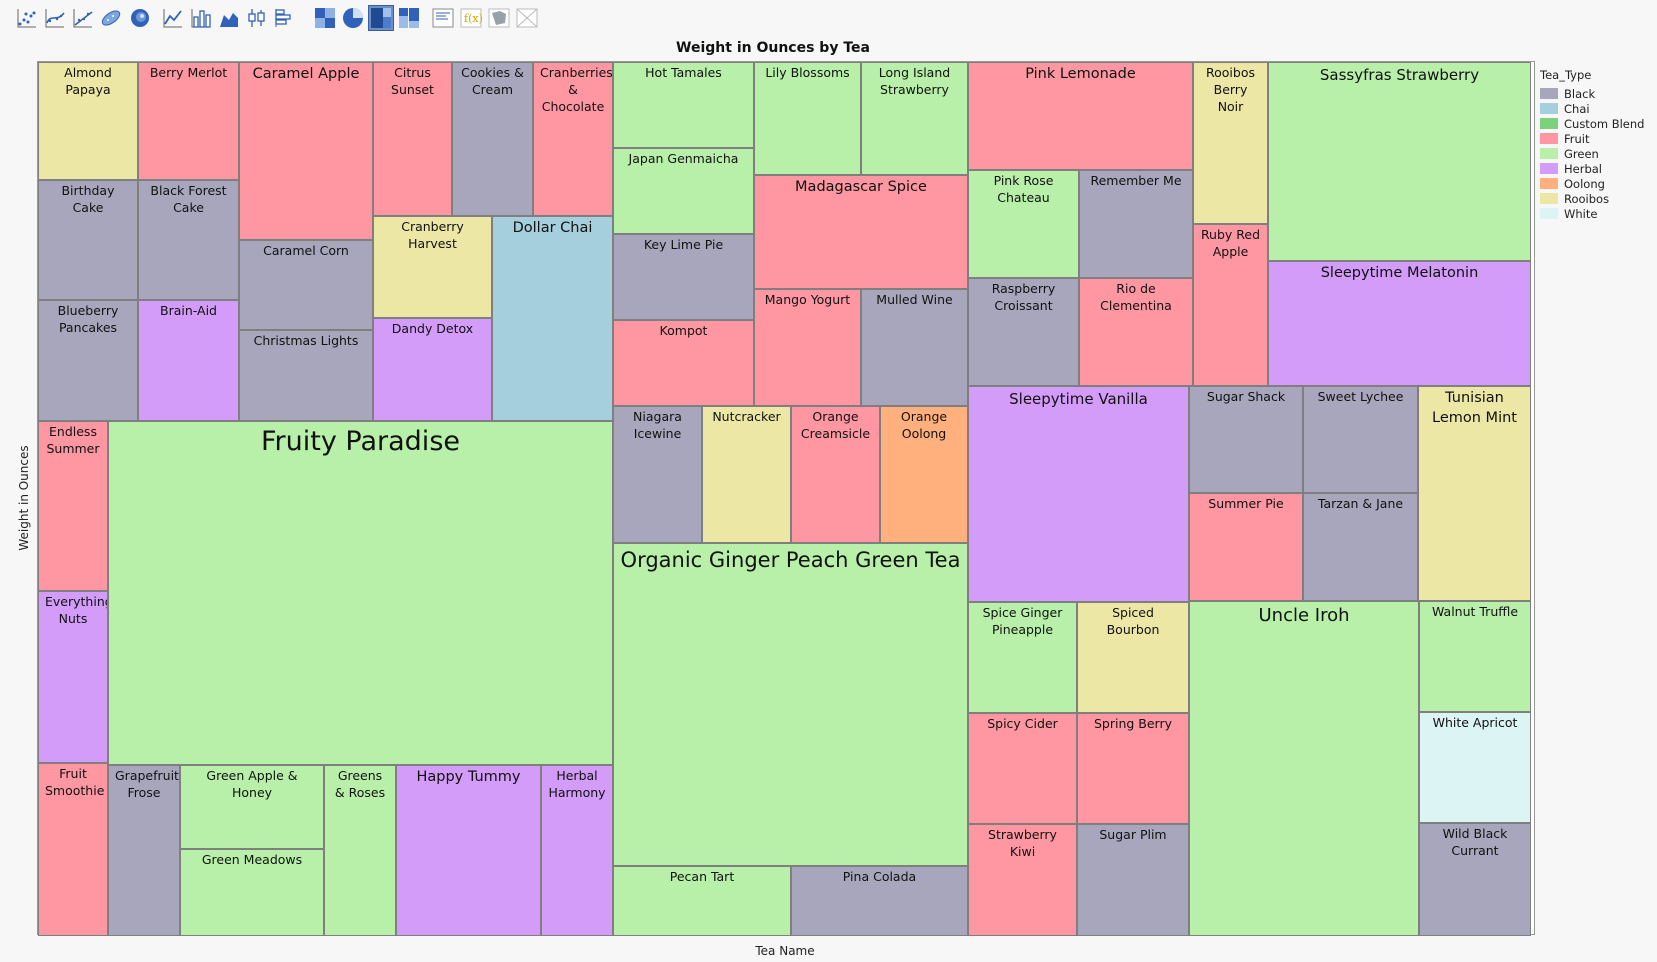 This screenshot has height=962, width=1657. Describe the element at coordinates (790, 704) in the screenshot. I see `treemap-cell: Organic Ginger Peach Green Tea` at that location.